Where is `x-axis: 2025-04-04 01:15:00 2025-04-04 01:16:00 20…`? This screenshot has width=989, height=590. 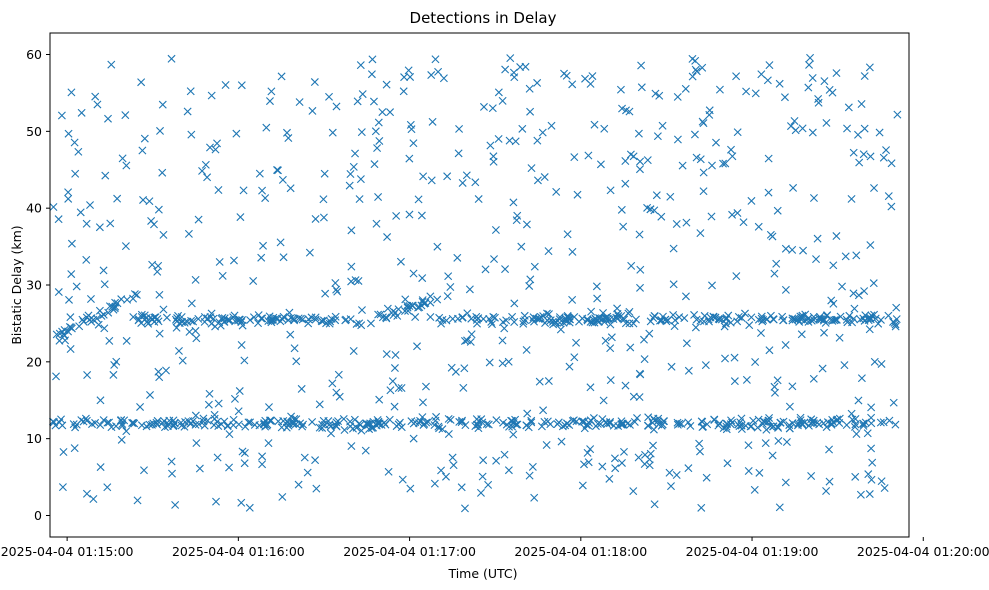 x-axis: 2025-04-04 01:15:00 2025-04-04 01:16:00 20… is located at coordinates (495, 548).